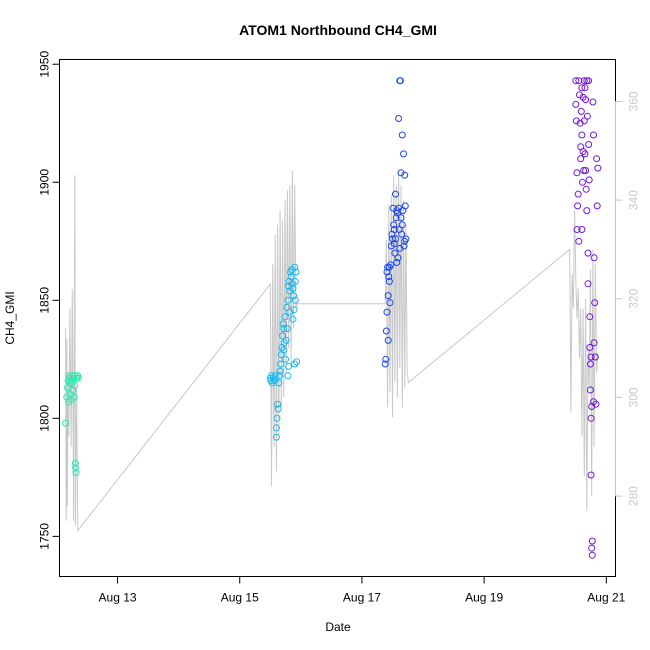 The height and width of the screenshot is (650, 650). I want to click on x-tick-label-13: Aug 13, so click(118, 598).